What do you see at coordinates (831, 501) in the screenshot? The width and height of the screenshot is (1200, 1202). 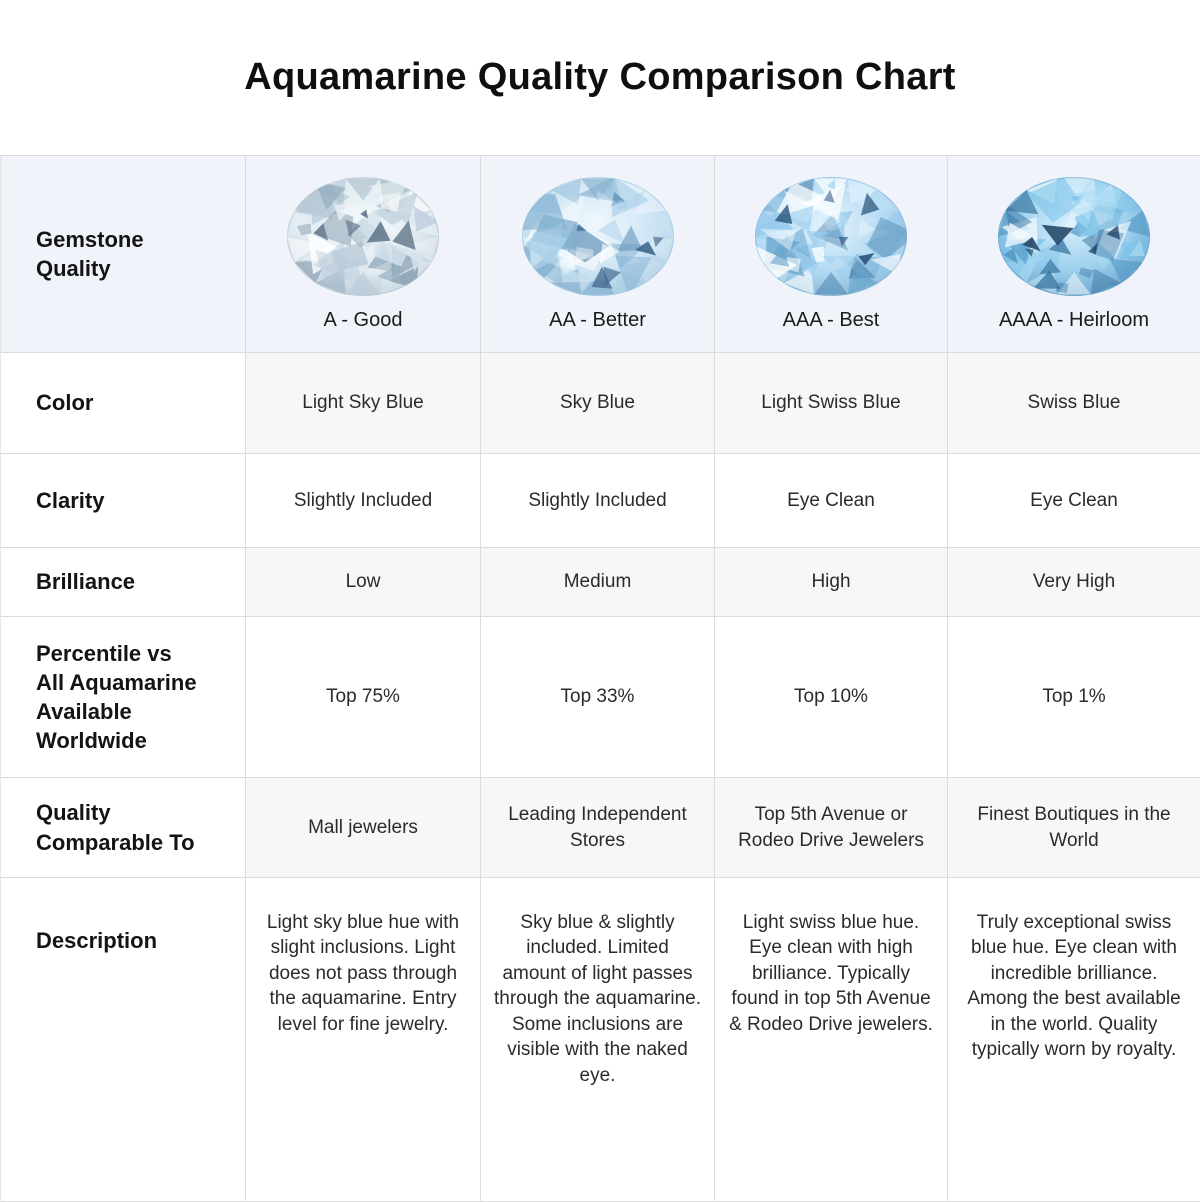 I see `clarity-value-aaa: Eye Clean` at bounding box center [831, 501].